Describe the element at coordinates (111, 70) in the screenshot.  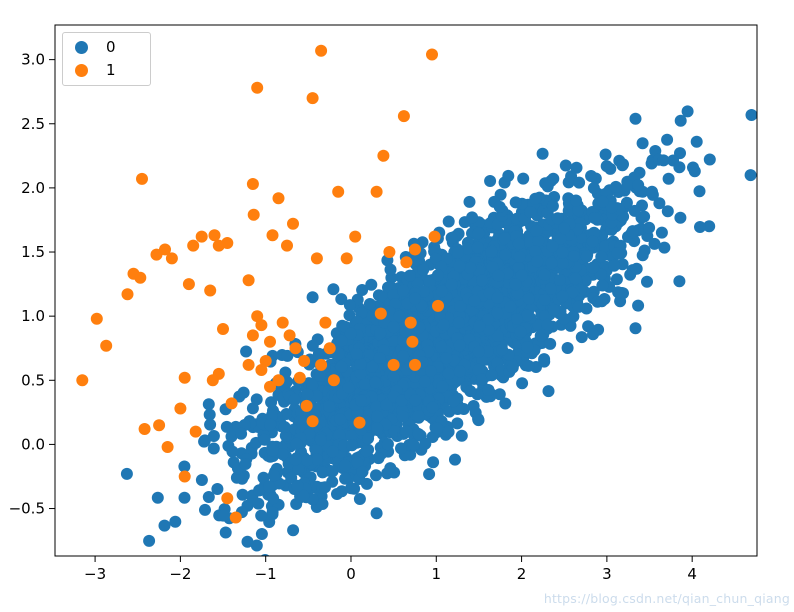
I see `legend-label-class-1: 1` at that location.